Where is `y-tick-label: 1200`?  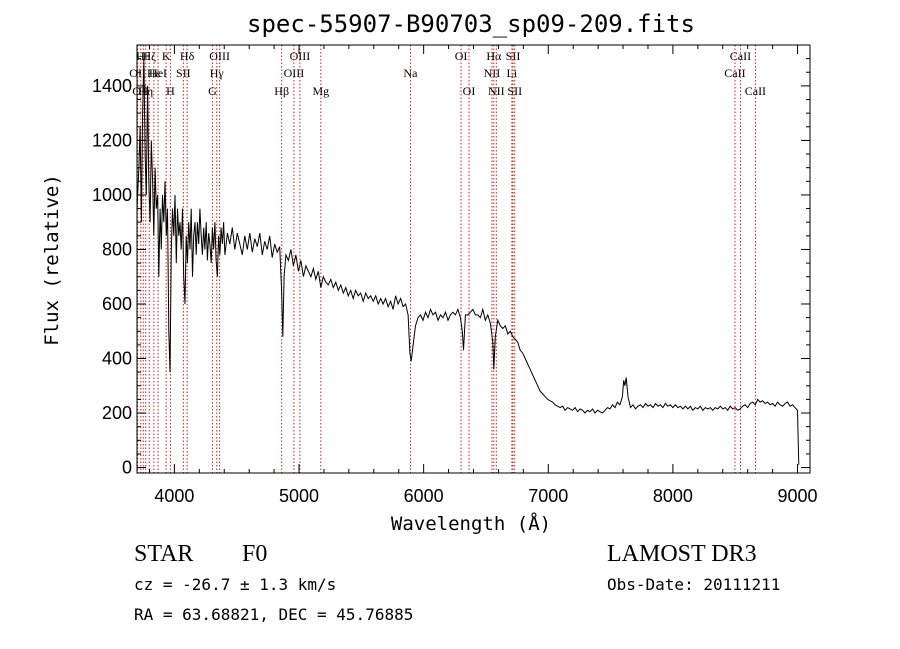
y-tick-label: 1200 is located at coordinates (112, 140).